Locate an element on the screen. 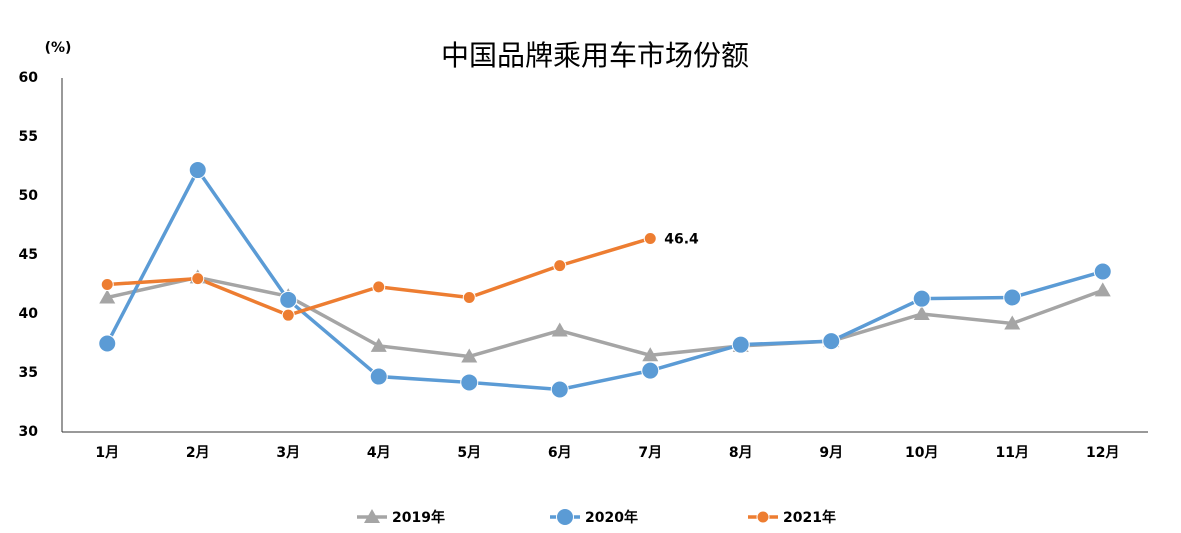  y-tick-label: 35 is located at coordinates (28, 373).